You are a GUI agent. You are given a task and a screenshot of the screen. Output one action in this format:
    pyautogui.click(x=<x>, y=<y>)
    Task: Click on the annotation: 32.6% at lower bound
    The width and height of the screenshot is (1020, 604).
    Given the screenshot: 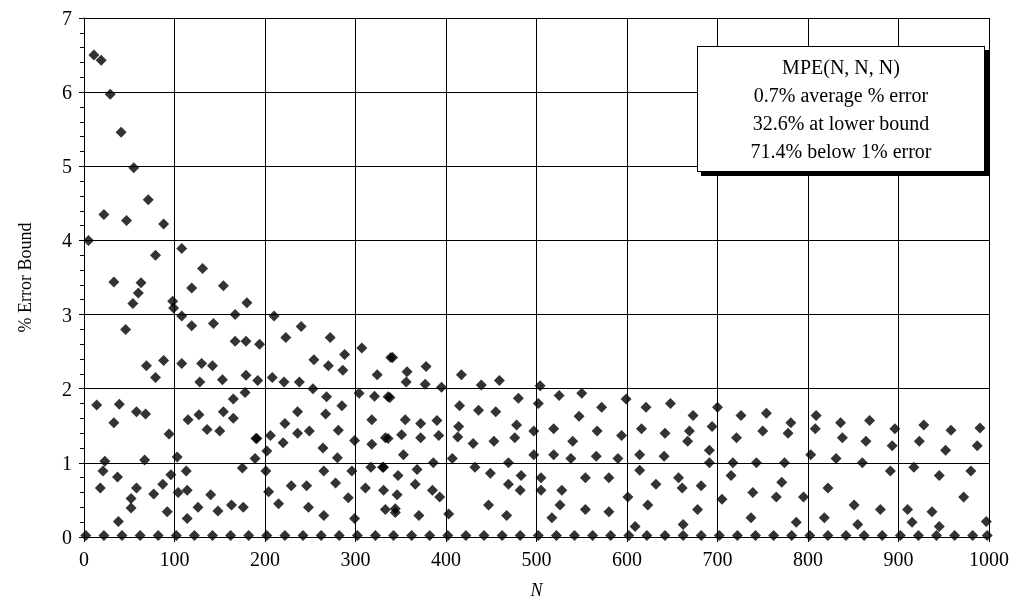 What is the action you would take?
    pyautogui.click(x=841, y=123)
    